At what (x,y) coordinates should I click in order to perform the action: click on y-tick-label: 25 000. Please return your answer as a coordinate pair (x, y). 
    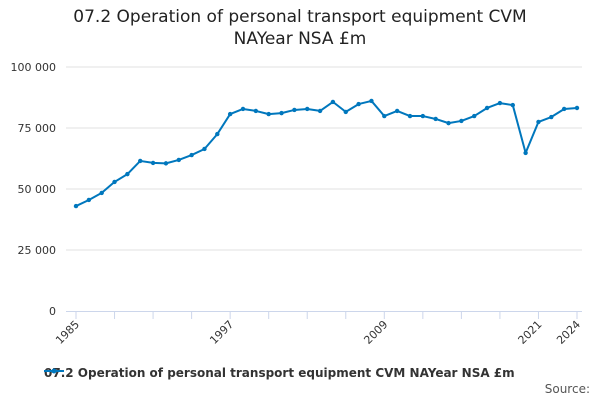
    Looking at the image, I should click on (37, 250).